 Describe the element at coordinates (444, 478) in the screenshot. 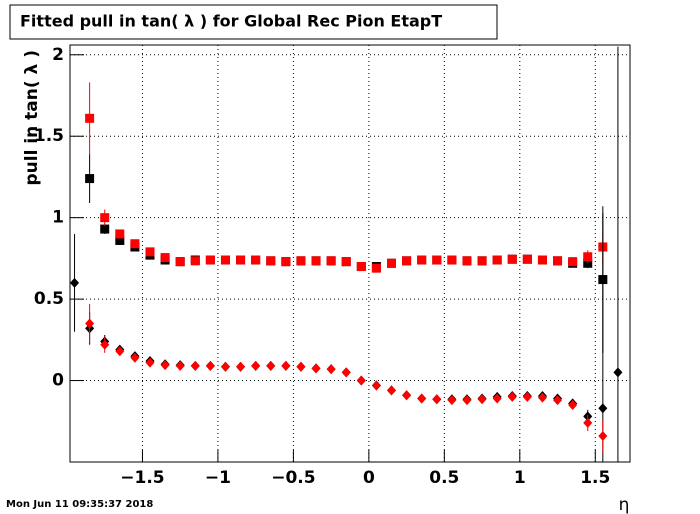

I see `x-tick-label: 0.5` at that location.